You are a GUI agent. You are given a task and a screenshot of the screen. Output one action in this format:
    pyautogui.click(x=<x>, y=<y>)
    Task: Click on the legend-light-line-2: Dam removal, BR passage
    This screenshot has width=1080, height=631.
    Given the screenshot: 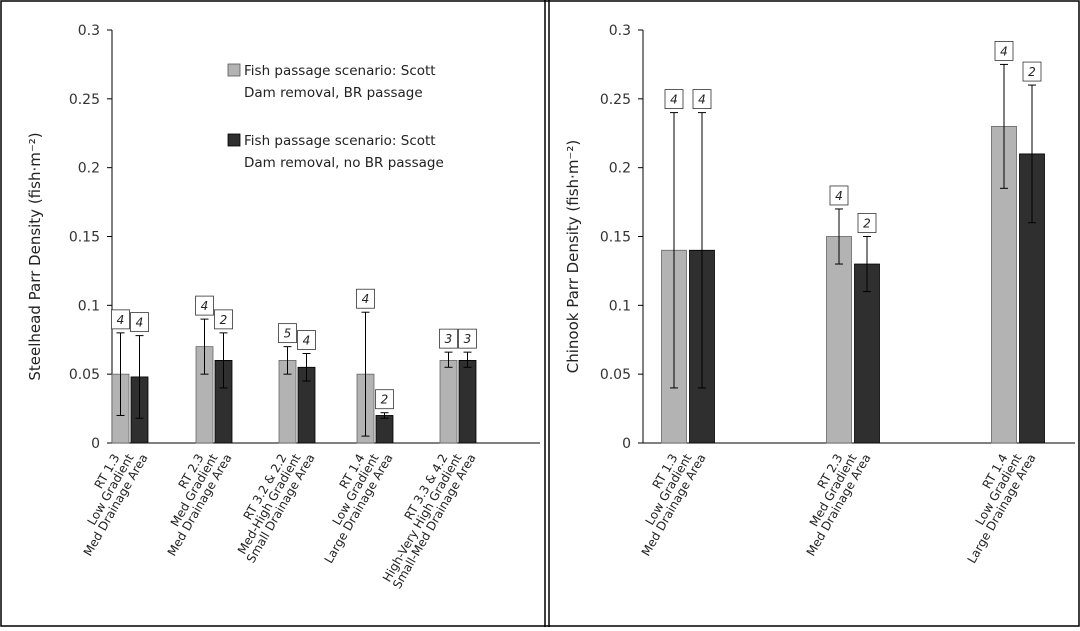 What is the action you would take?
    pyautogui.click(x=333, y=93)
    